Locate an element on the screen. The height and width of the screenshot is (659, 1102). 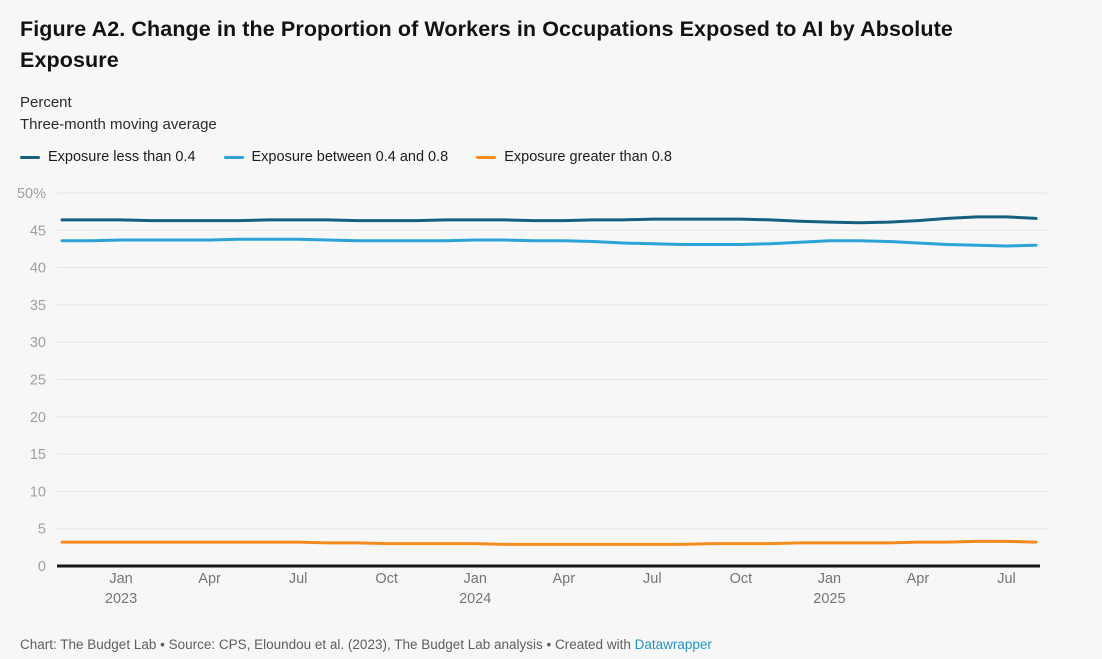
y-tick-label: 0 is located at coordinates (42, 567).